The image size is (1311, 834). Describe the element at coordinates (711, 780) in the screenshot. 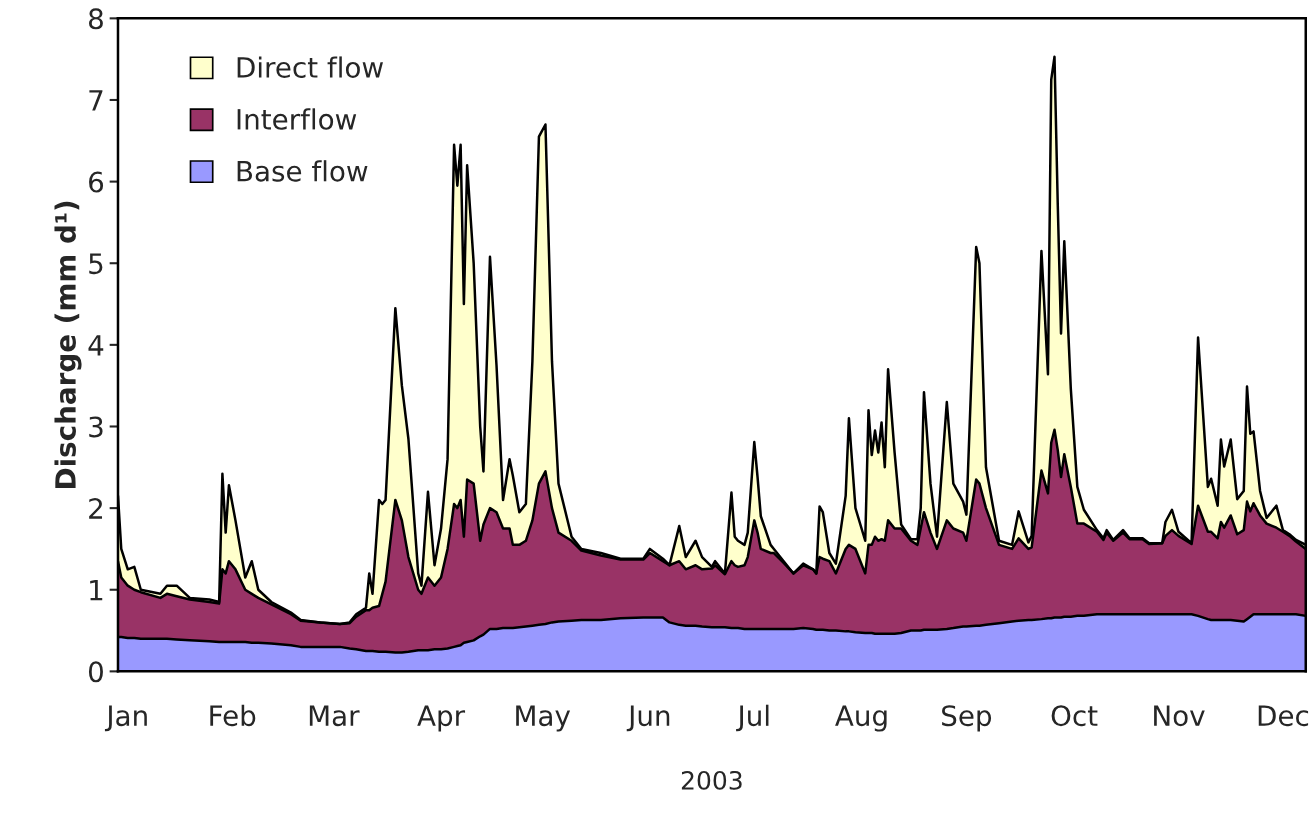

I see `x-axis-title: 2003` at that location.